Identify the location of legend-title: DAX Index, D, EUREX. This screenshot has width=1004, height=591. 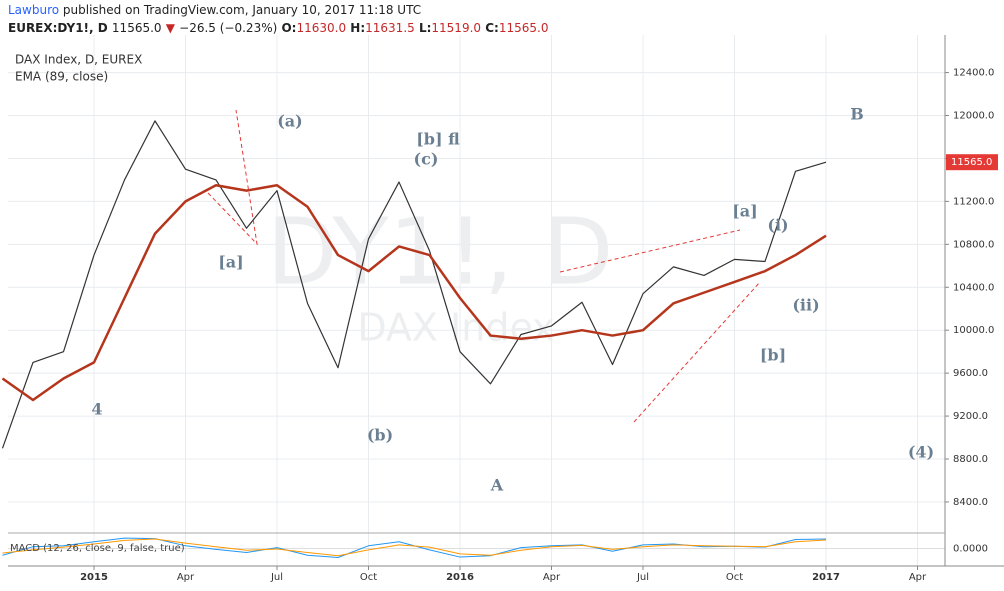
(78, 60).